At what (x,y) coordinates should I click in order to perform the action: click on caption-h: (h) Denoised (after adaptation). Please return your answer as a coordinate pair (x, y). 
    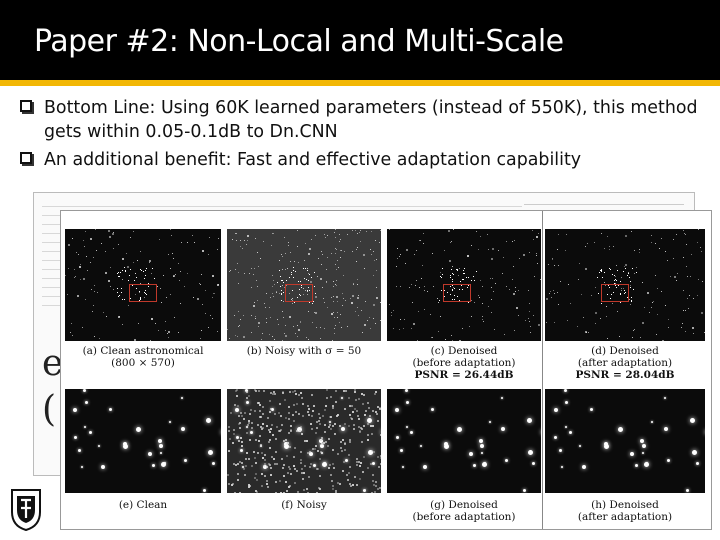
    Looking at the image, I should click on (625, 511).